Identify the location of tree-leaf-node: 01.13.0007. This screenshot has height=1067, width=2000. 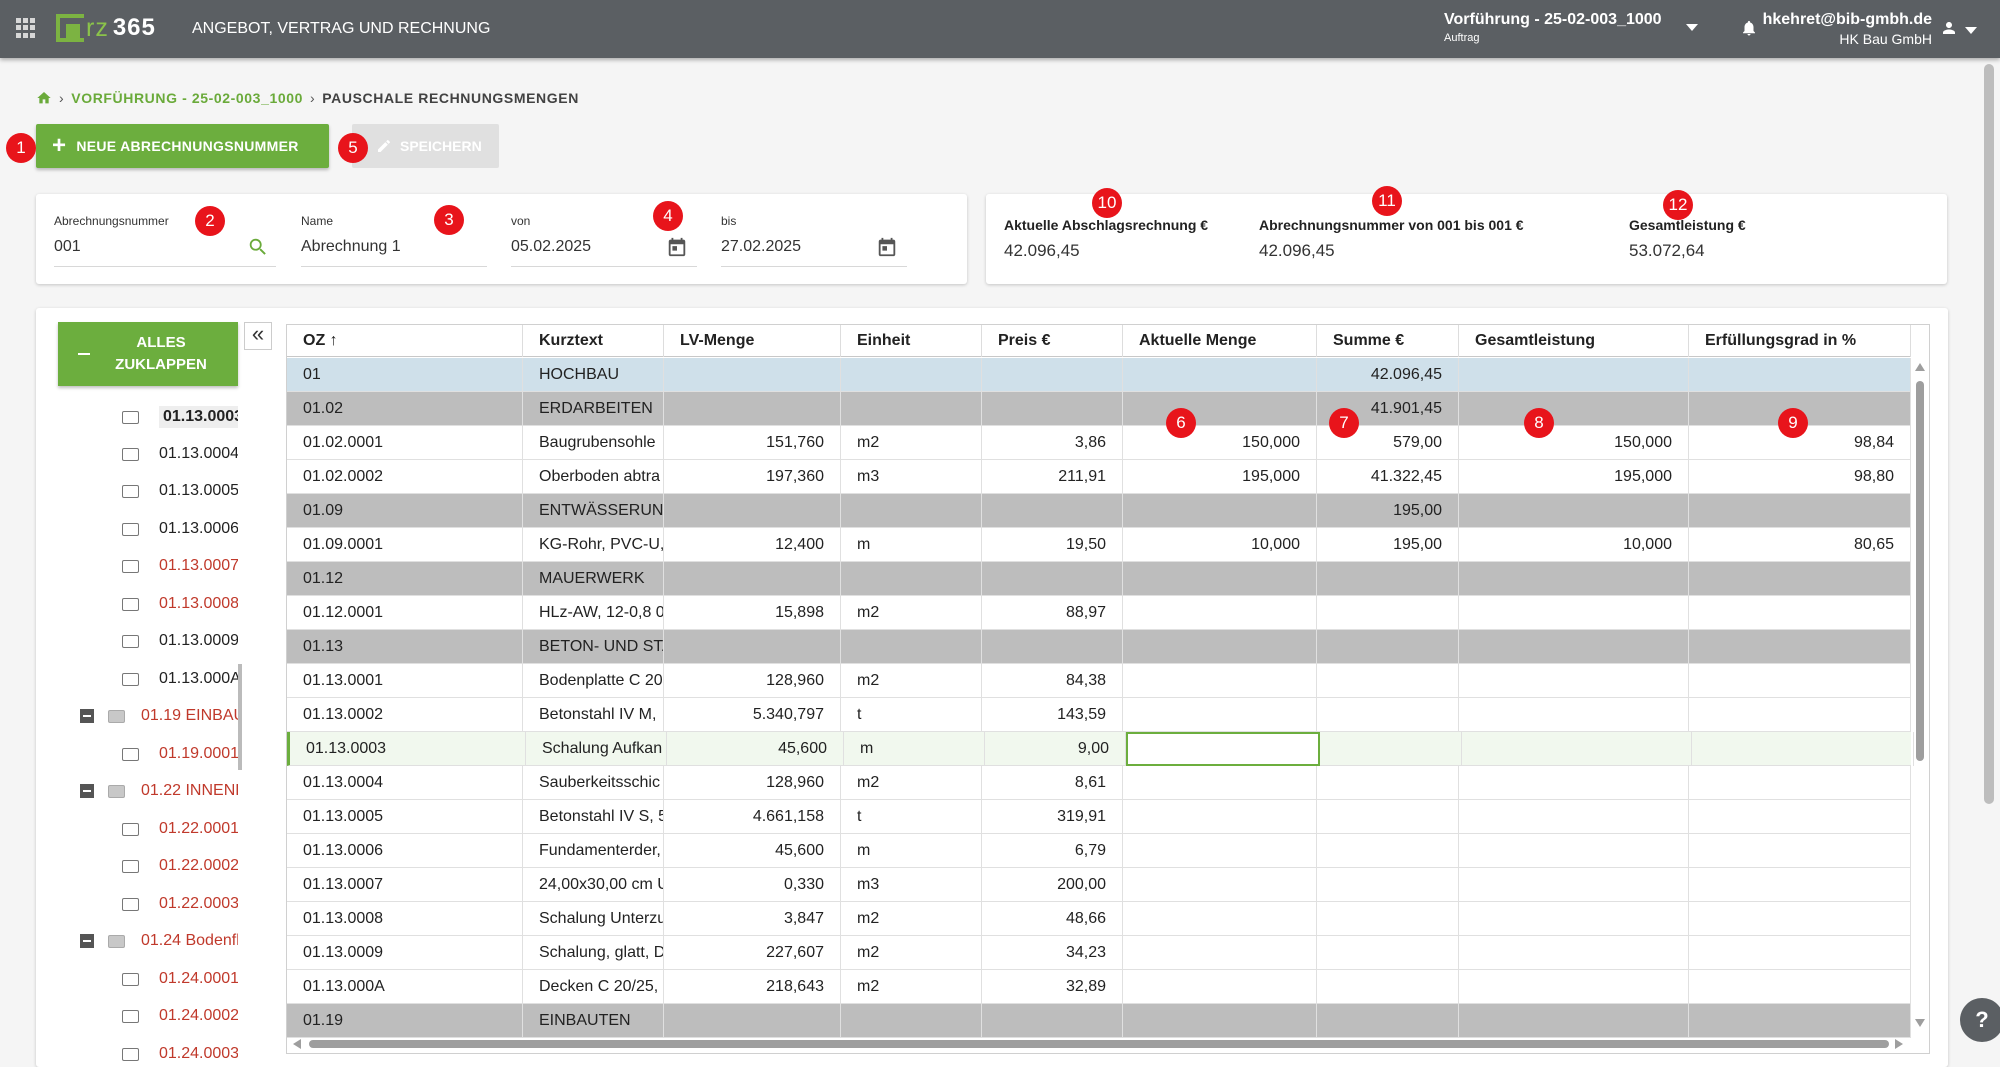
(180, 566).